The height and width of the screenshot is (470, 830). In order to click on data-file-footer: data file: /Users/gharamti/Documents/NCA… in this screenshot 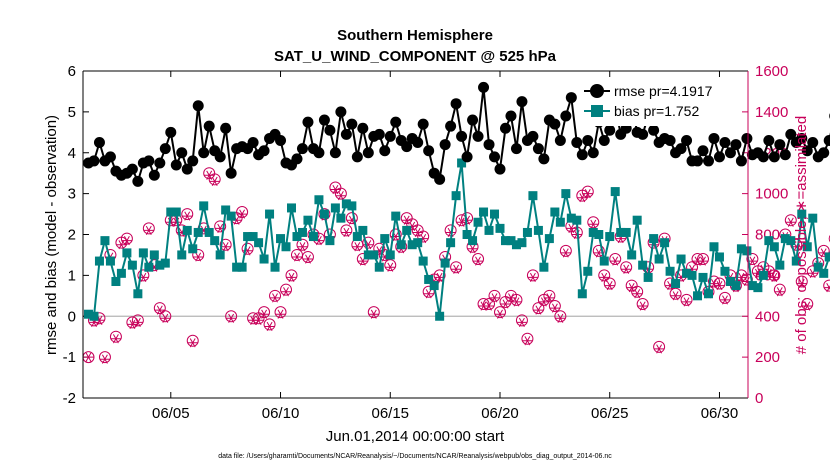, I will do `click(415, 456)`.